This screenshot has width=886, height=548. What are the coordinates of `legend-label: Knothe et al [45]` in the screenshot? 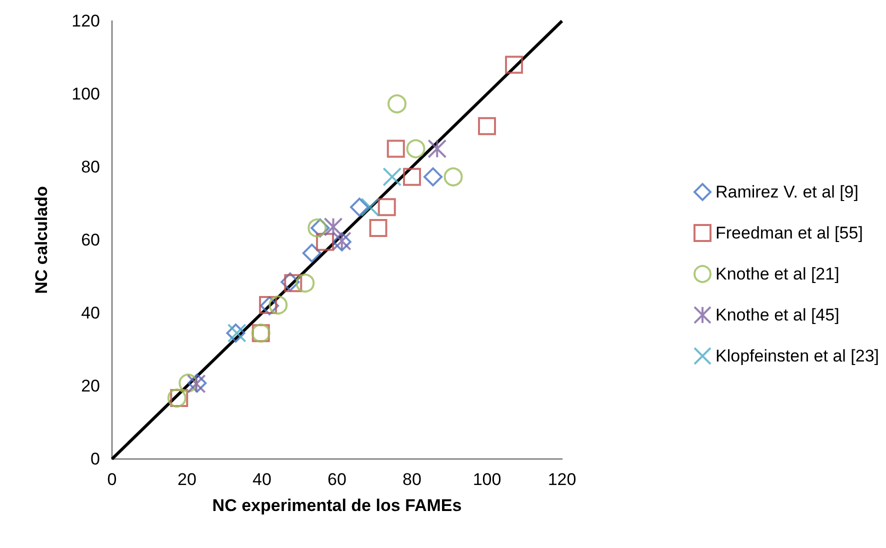 It's located at (778, 315).